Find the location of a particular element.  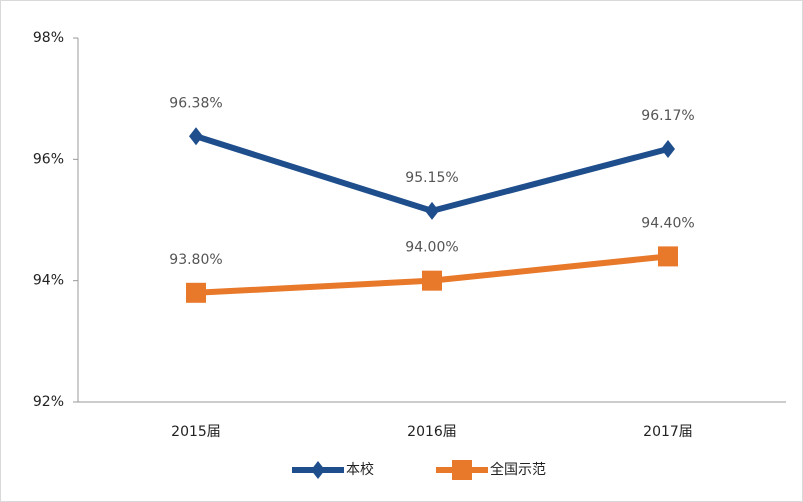

value-label: 96.38% is located at coordinates (195, 103).